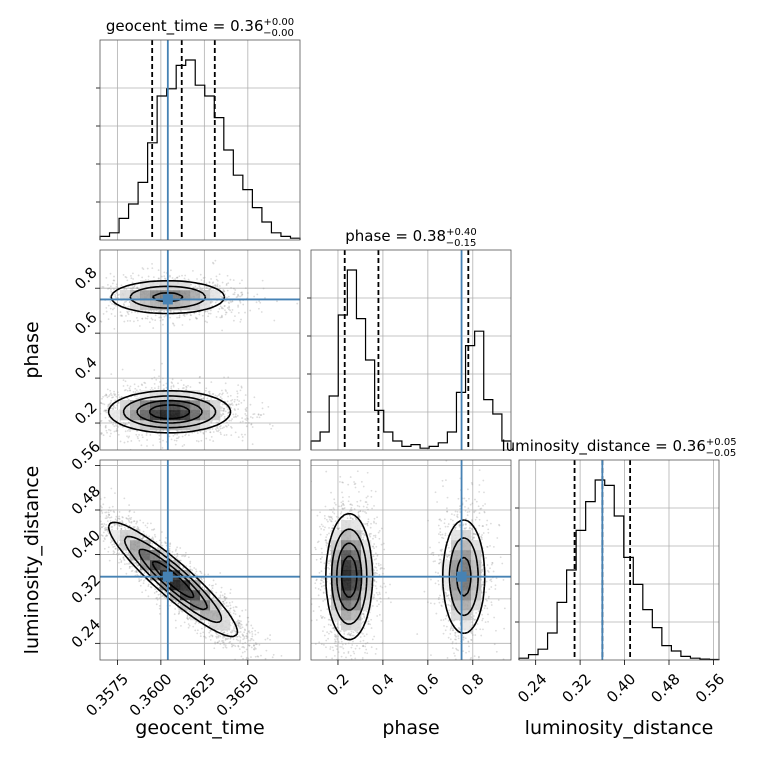  I want to click on title-minus: −0.15, so click(461, 243).